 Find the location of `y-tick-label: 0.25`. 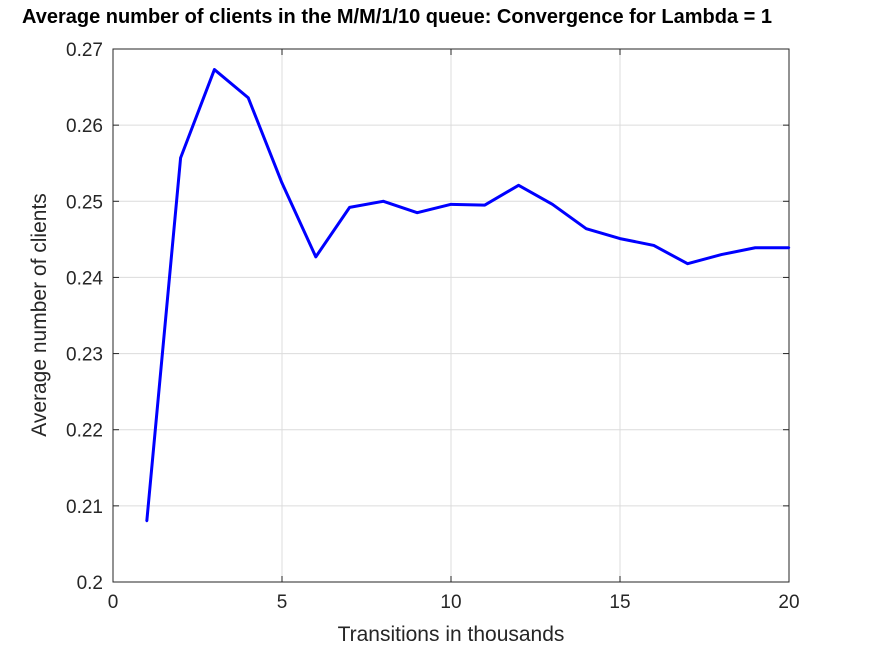

y-tick-label: 0.25 is located at coordinates (84, 202).